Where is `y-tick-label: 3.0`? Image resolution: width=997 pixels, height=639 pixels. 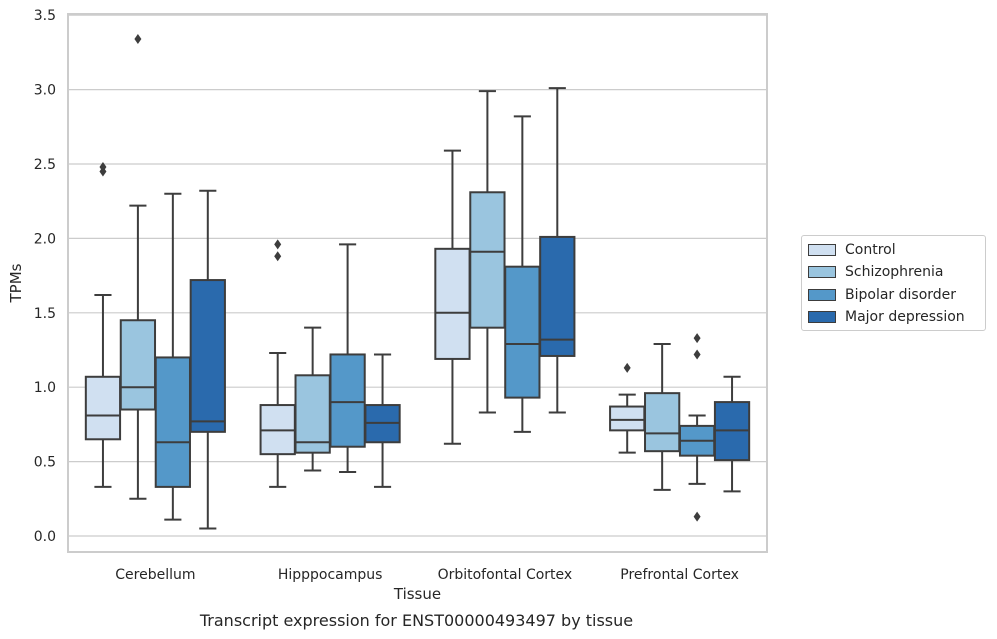
y-tick-label: 3.0 is located at coordinates (45, 91).